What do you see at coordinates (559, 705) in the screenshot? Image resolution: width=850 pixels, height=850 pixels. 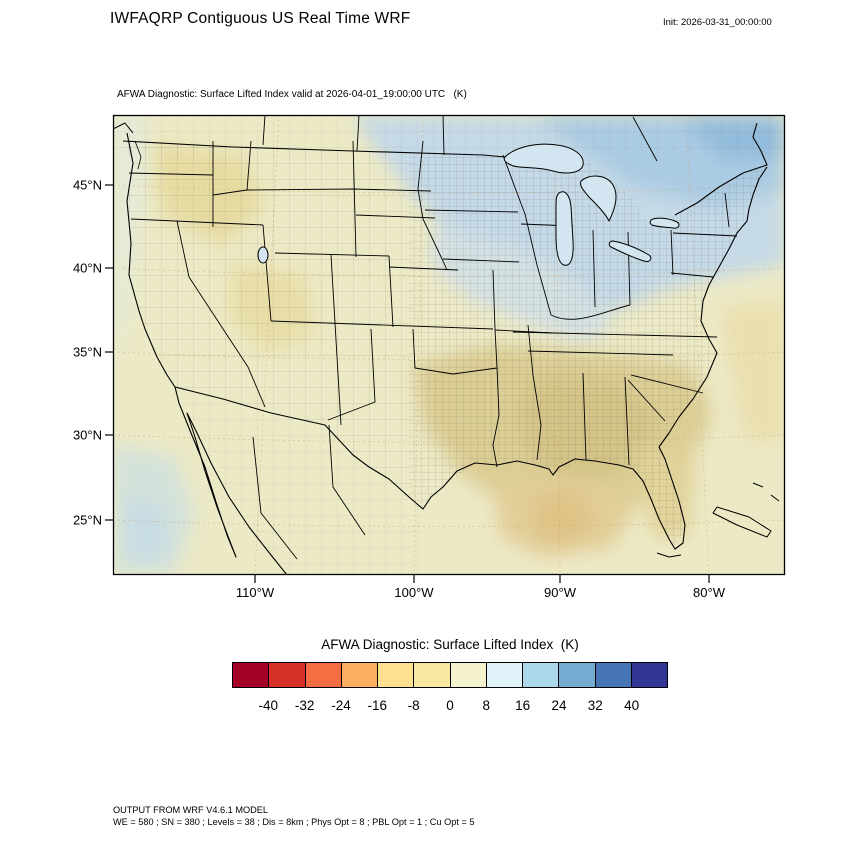 I see `colorbar-tick-label: 24` at bounding box center [559, 705].